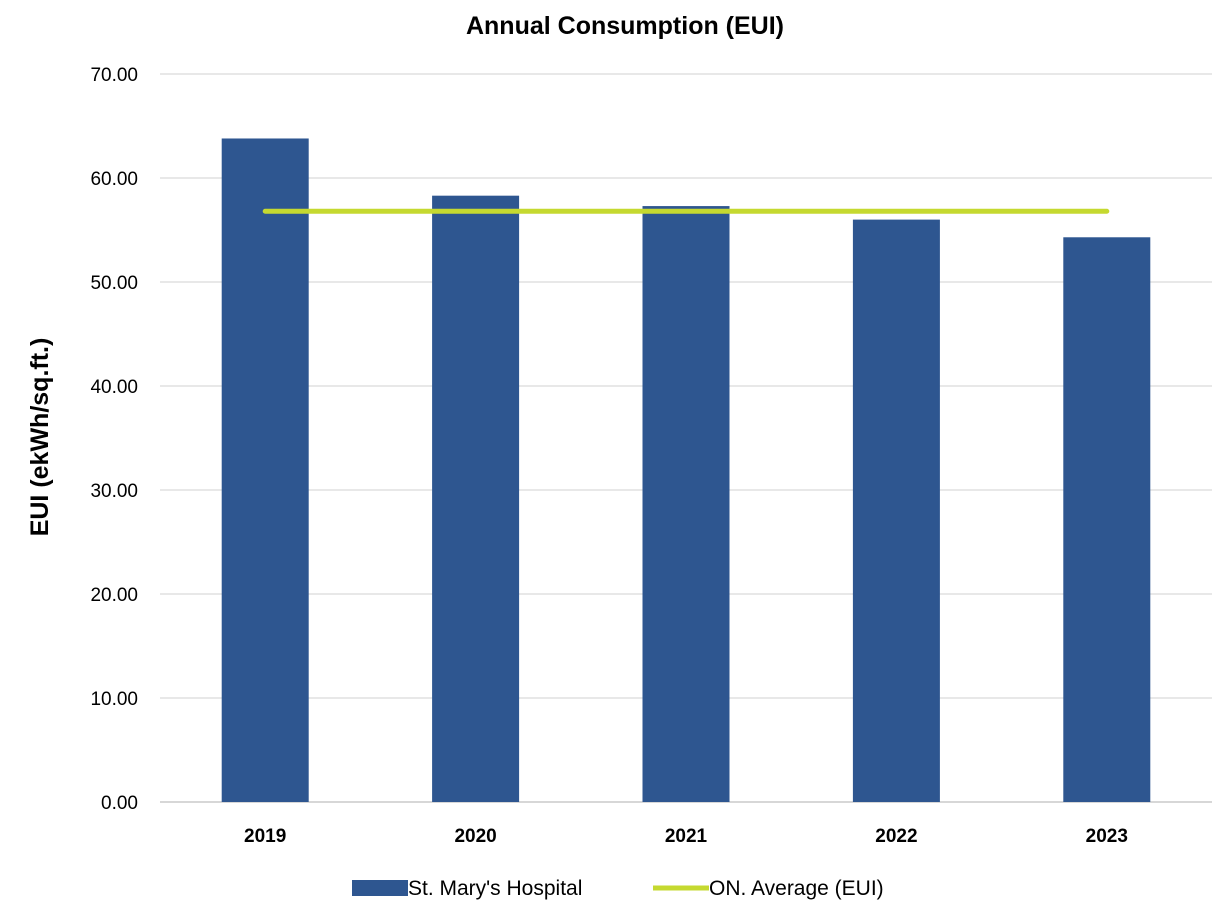  What do you see at coordinates (114, 439) in the screenshot?
I see `y-tick-labels: 0.00 10.00 20.00 30.00 40.00 50.00 60.00 70.00` at bounding box center [114, 439].